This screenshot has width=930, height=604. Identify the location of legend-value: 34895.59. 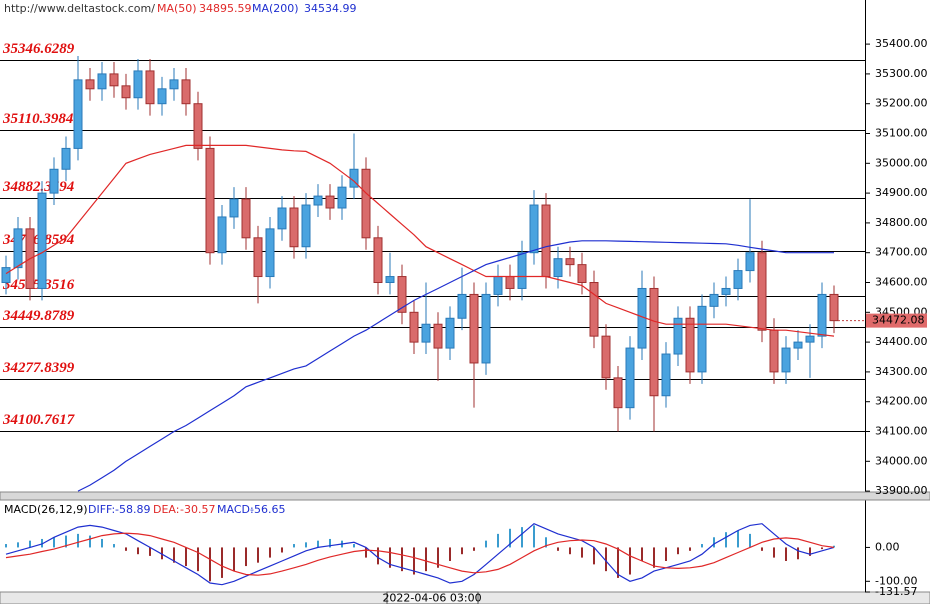
(225, 8).